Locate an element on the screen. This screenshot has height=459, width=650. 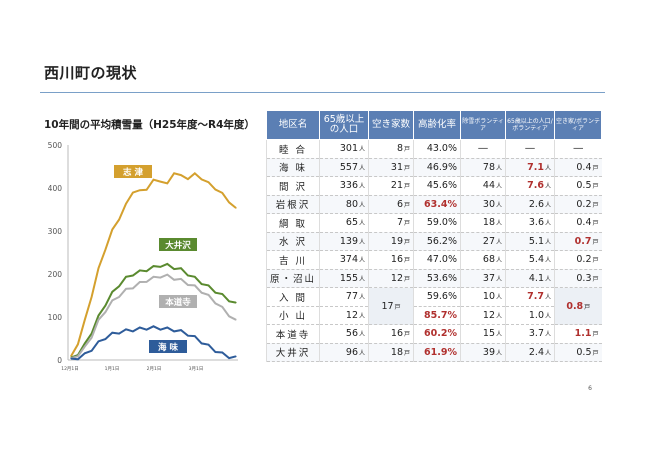
table-row: 原・沼山 155人 12戸 53.6% 37人 4.1人 0.3戸 is located at coordinates (433, 278).